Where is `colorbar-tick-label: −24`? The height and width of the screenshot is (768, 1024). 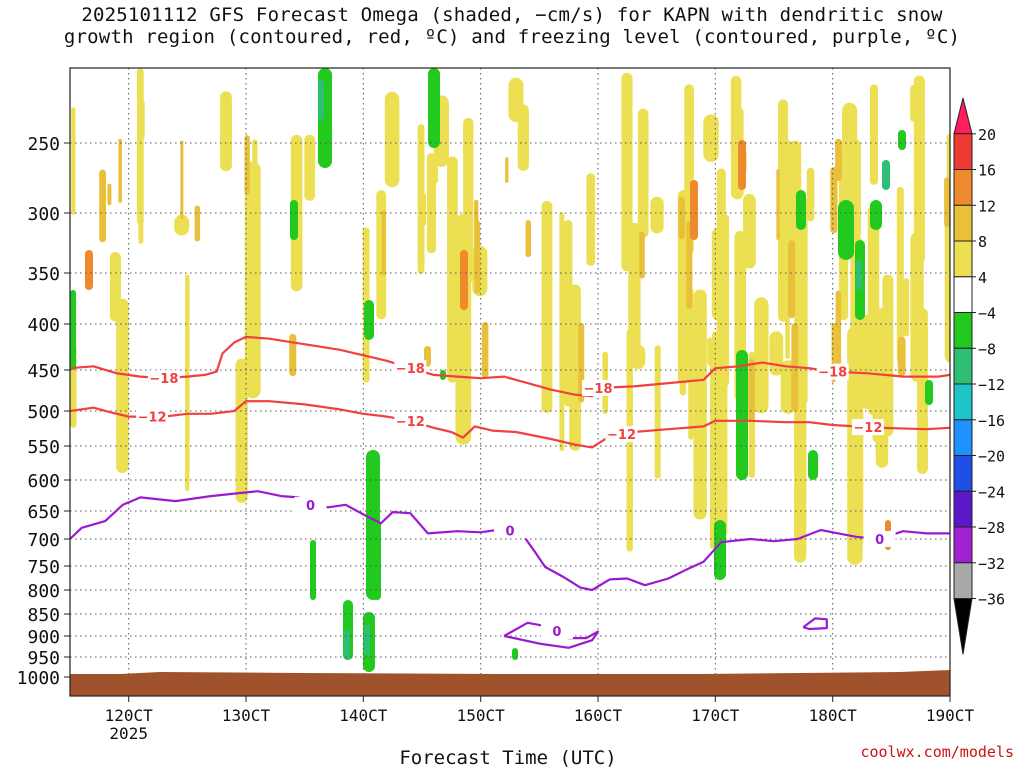 colorbar-tick-label: −24 is located at coordinates (991, 492).